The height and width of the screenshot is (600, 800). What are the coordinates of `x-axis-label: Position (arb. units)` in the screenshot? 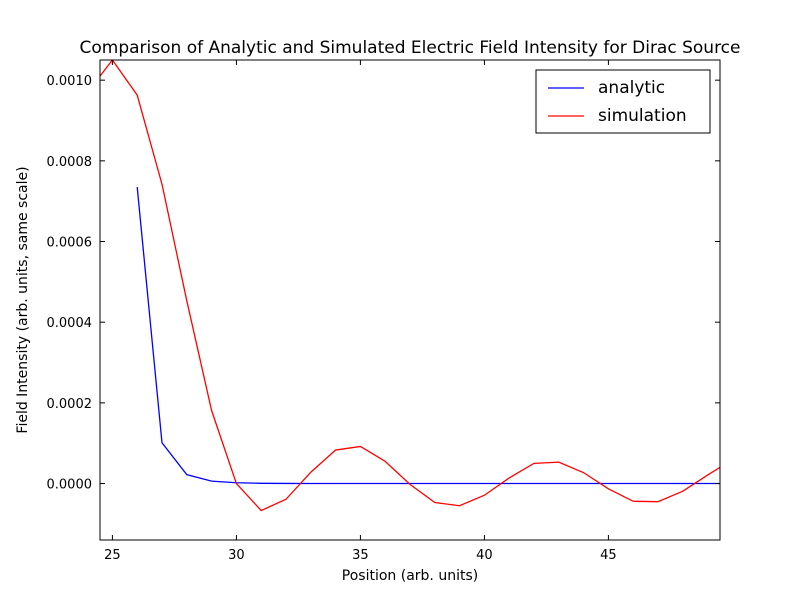 It's located at (410, 576).